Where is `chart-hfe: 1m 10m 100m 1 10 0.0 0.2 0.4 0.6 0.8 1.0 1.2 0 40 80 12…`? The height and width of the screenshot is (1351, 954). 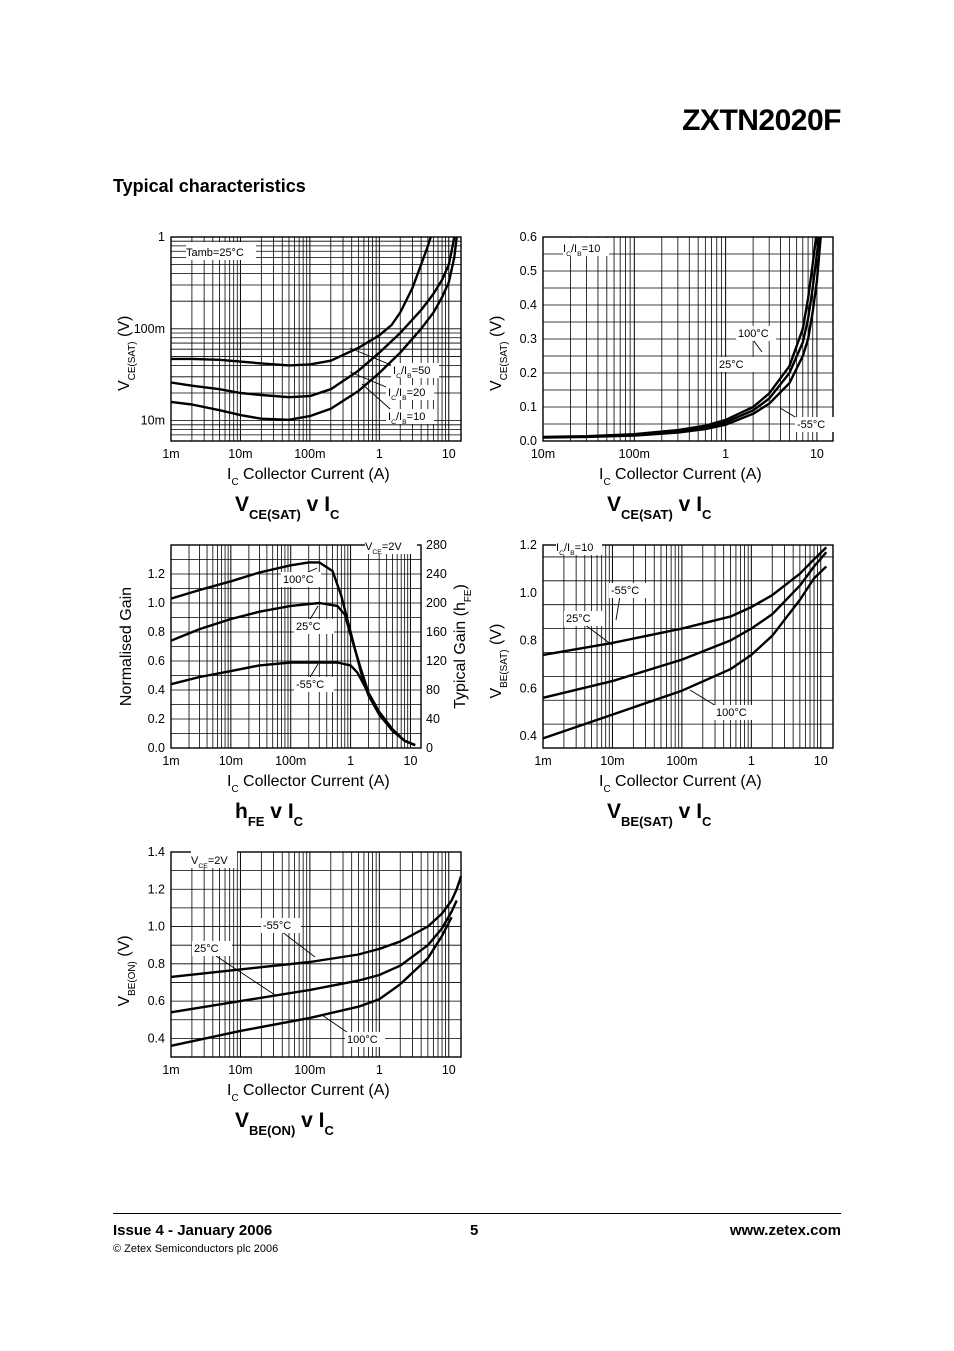
chart-hfe: 1m 10m 100m 1 10 0.0 0.2 0.4 0.6 0.8 1.0 1.2 0 40 80 12… is located at coordinates (296, 682).